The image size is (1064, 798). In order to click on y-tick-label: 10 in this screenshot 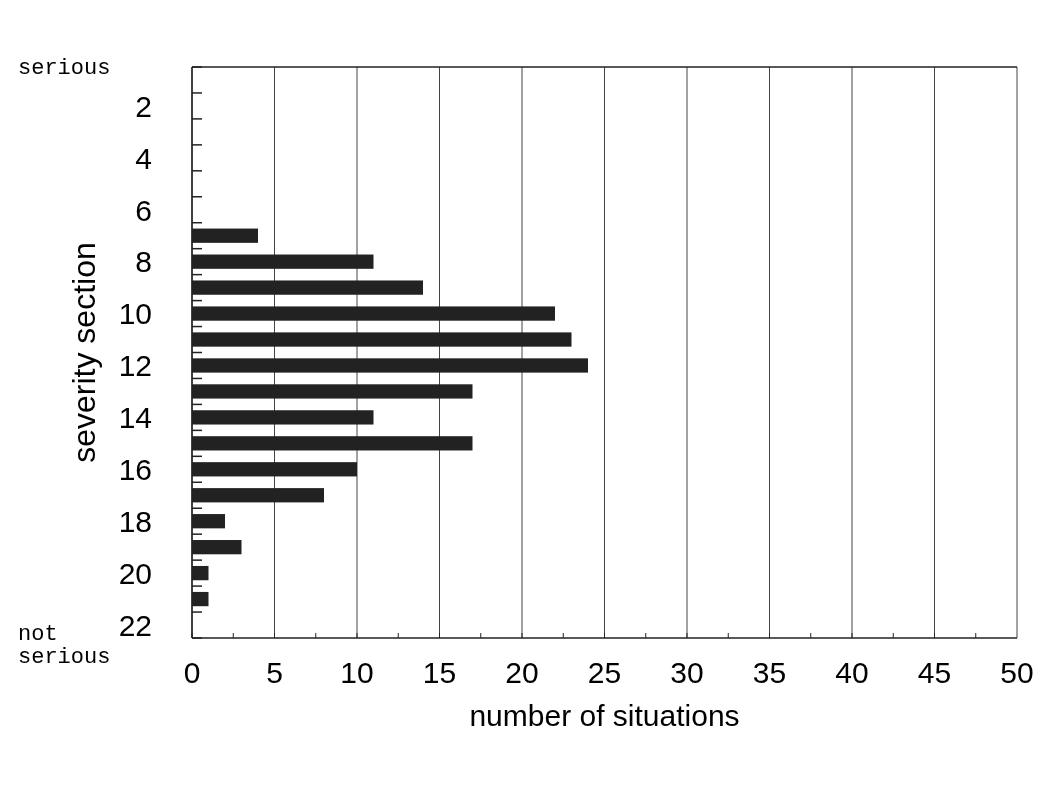, I will do `click(135, 314)`.